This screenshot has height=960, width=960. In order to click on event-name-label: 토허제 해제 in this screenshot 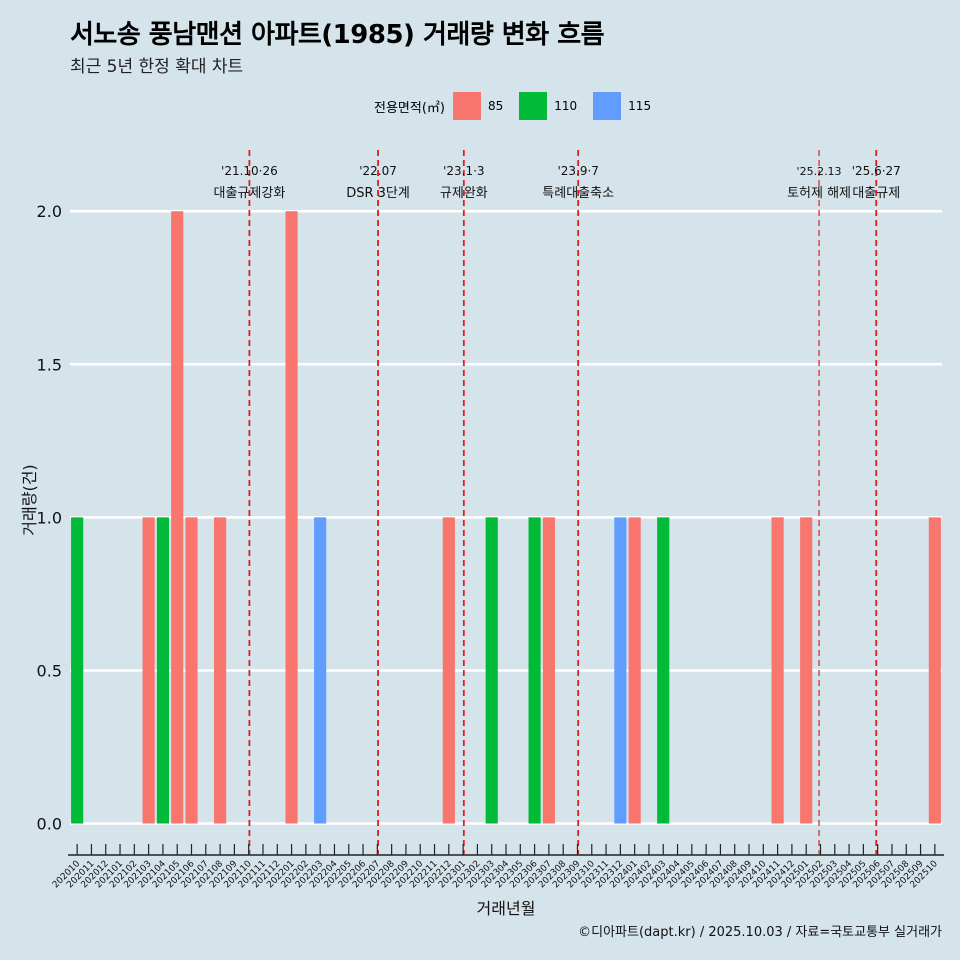, I will do `click(819, 193)`.